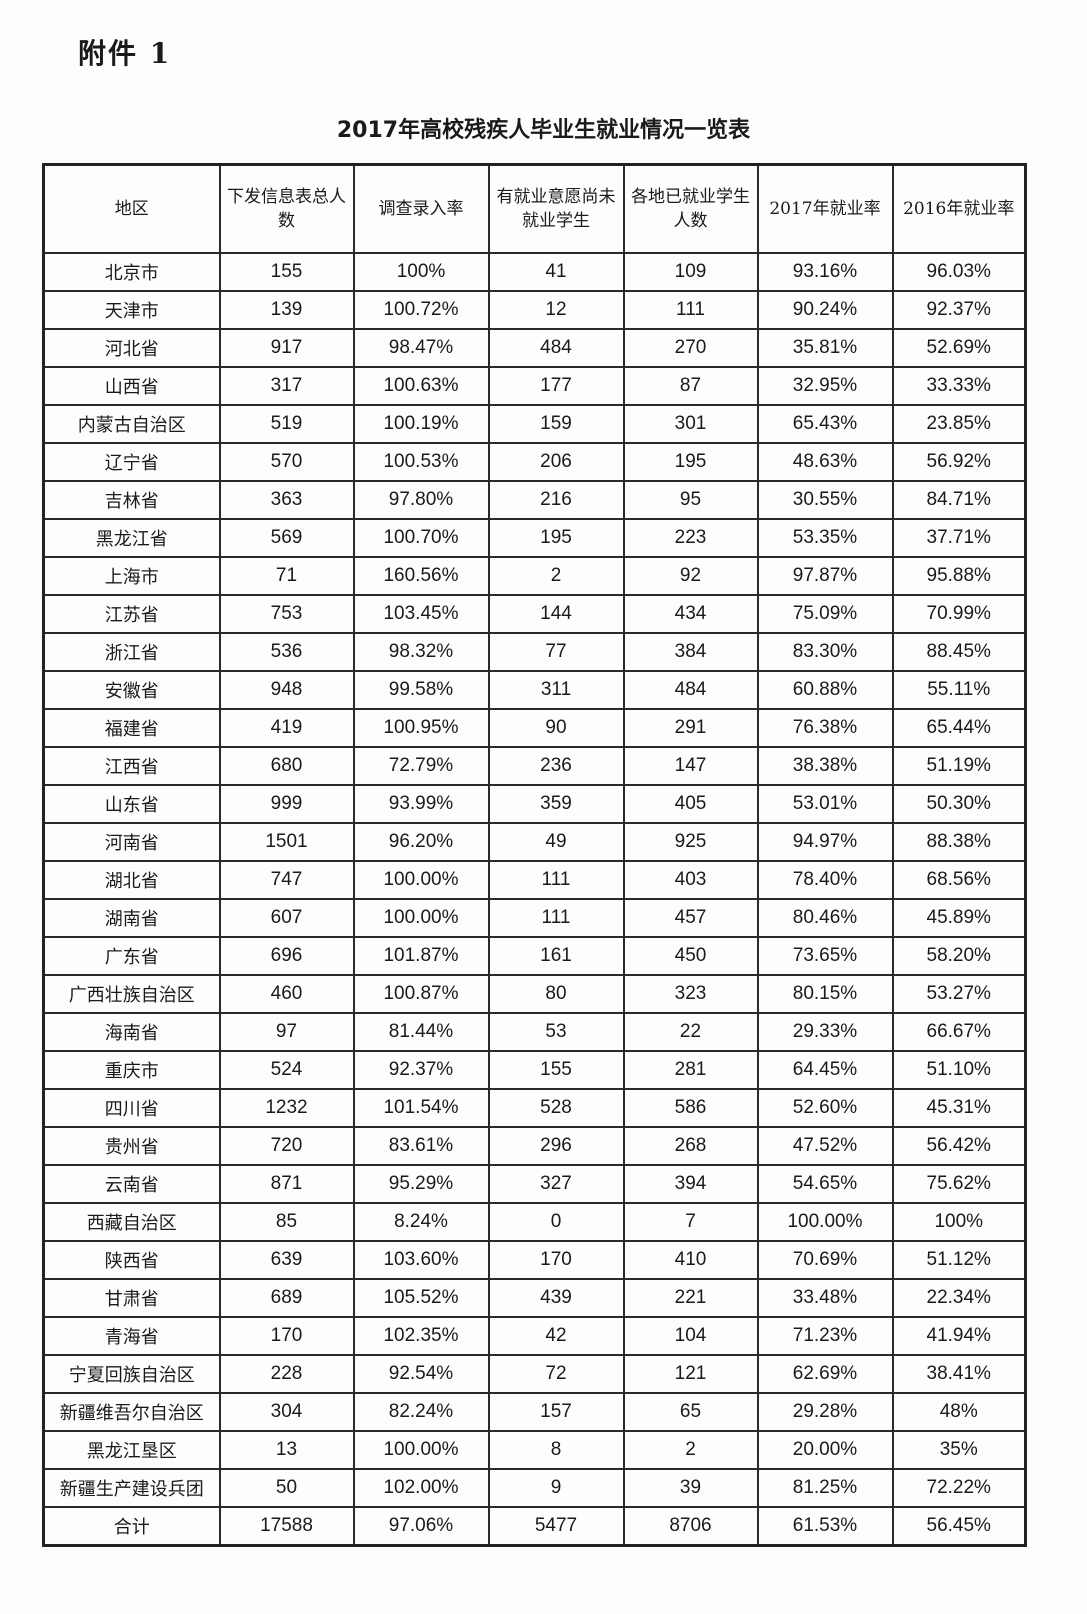 The image size is (1087, 1614). I want to click on cell-employment-rate-2016: 70.99%, so click(959, 614).